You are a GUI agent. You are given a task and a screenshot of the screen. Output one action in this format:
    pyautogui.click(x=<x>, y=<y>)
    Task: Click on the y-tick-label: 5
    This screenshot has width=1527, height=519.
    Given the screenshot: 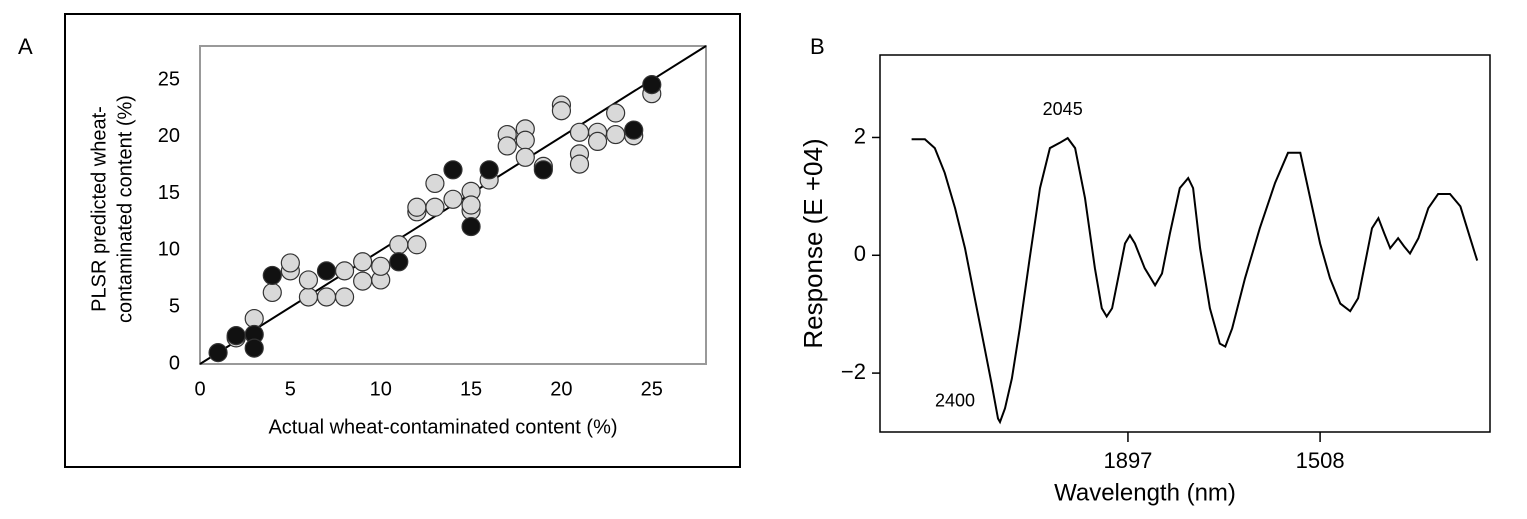 What is the action you would take?
    pyautogui.click(x=174, y=306)
    